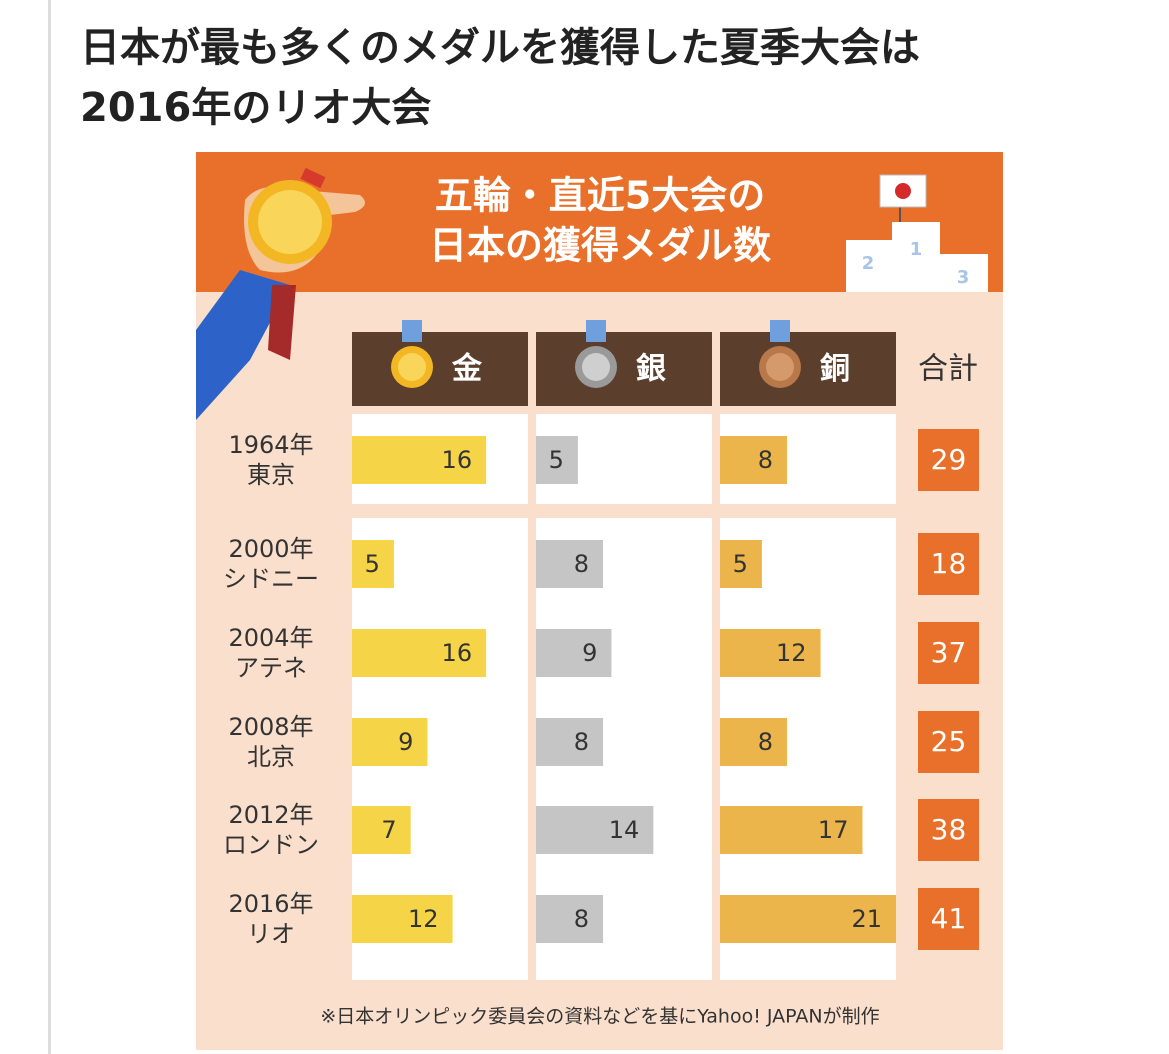 The width and height of the screenshot is (1169, 1054). Describe the element at coordinates (271, 845) in the screenshot. I see `category-label: ロンドン` at that location.